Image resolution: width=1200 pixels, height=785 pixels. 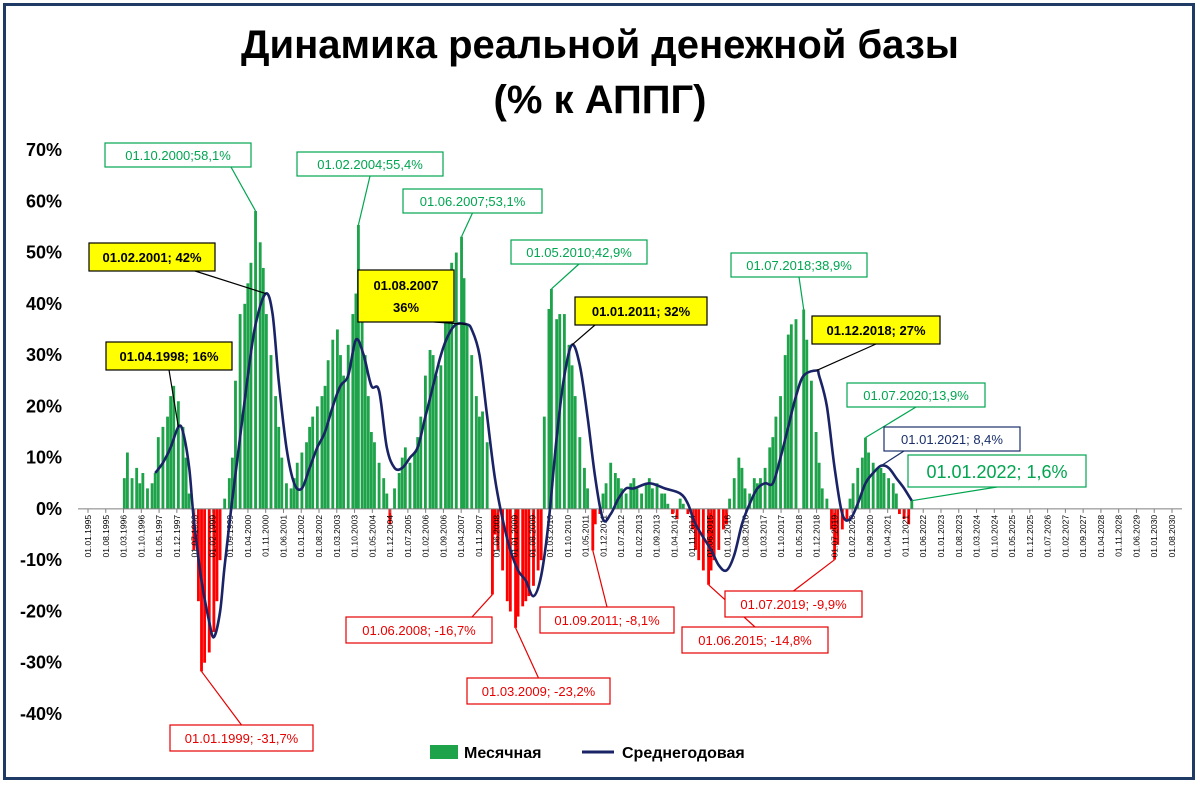 I want to click on annotation-yellow: 01.04.1998; 16%, so click(x=169, y=384).